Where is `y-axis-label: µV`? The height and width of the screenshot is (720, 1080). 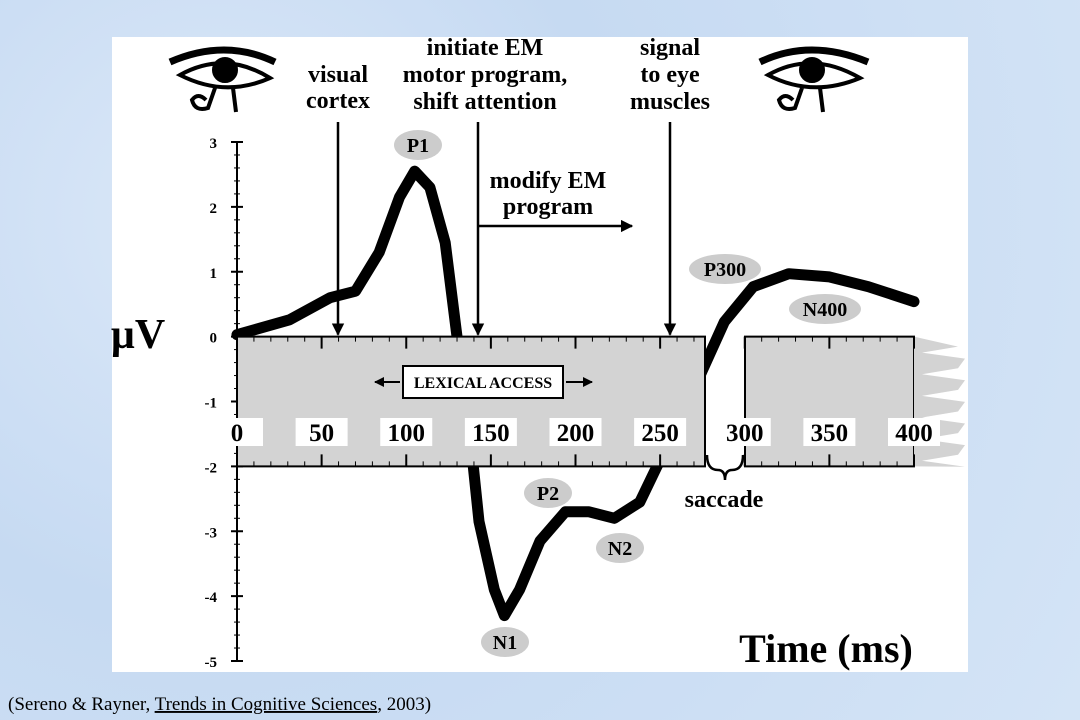
y-axis-label: µV is located at coordinates (138, 335).